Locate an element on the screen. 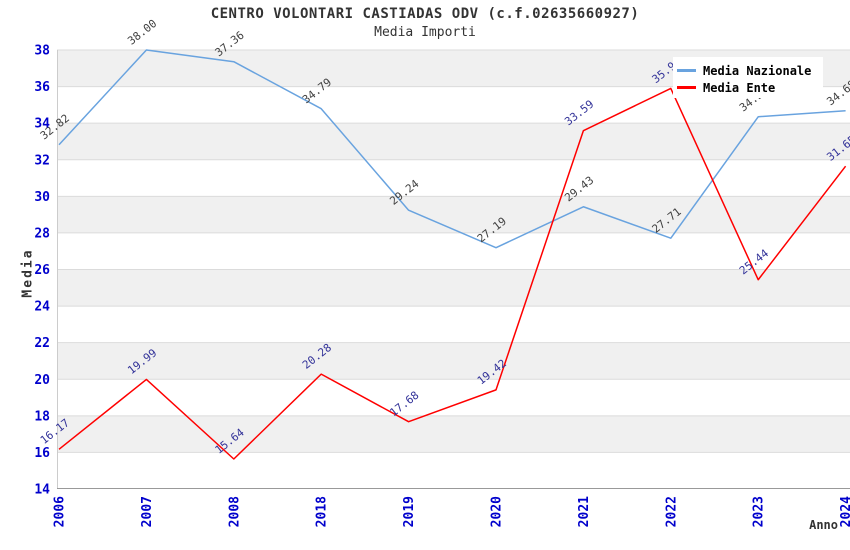 The height and width of the screenshot is (550, 850). legend-item-media-ente: Media Ente is located at coordinates (750, 87).